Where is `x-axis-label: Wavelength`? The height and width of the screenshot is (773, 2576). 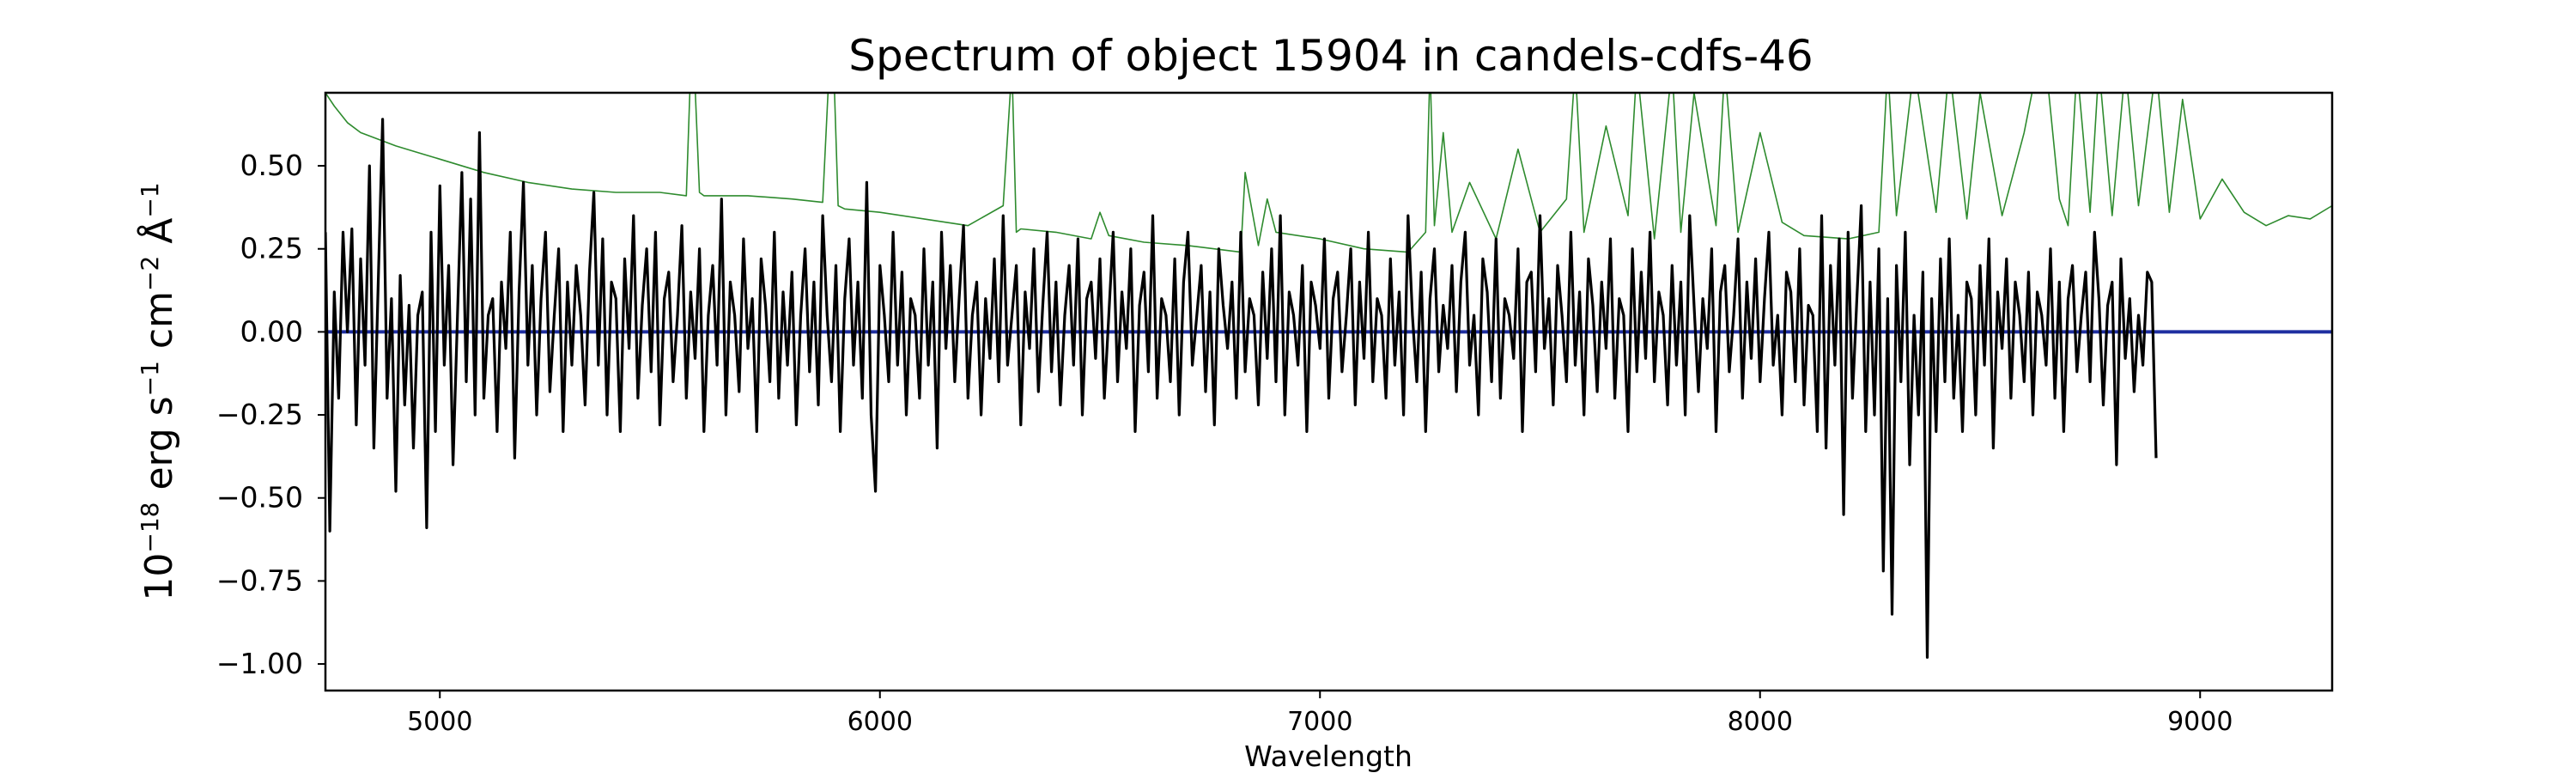 x-axis-label: Wavelength is located at coordinates (1328, 756).